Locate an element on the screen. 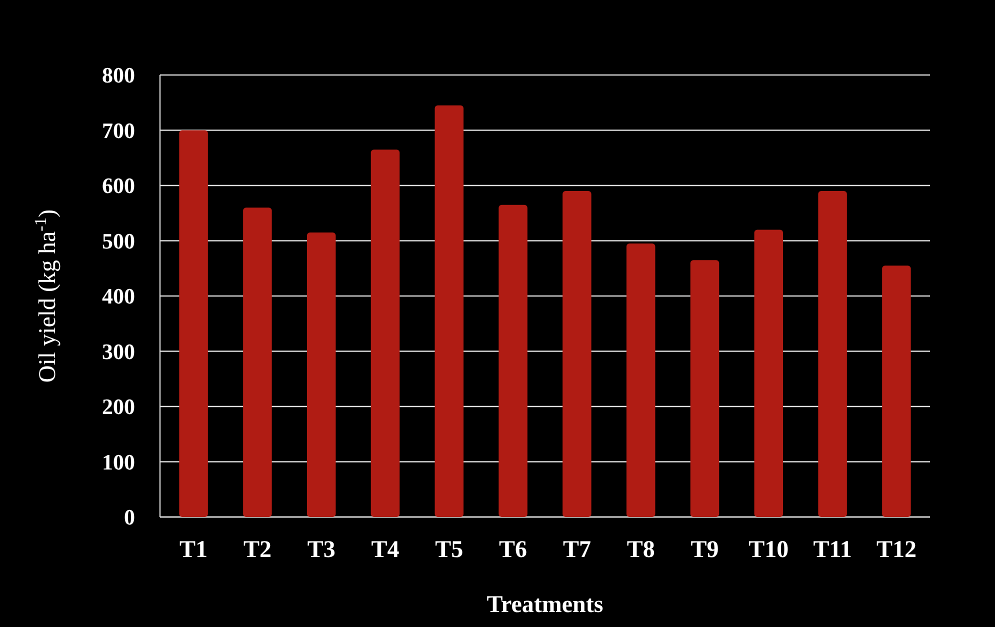 This screenshot has height=627, width=995. x-tick-label: T6 is located at coordinates (513, 550).